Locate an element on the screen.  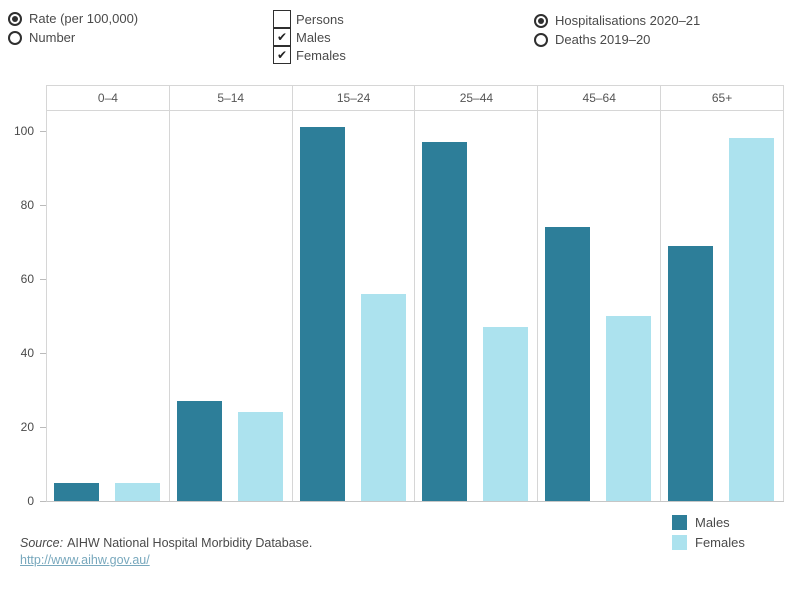
legend-label: Females is located at coordinates (720, 542).